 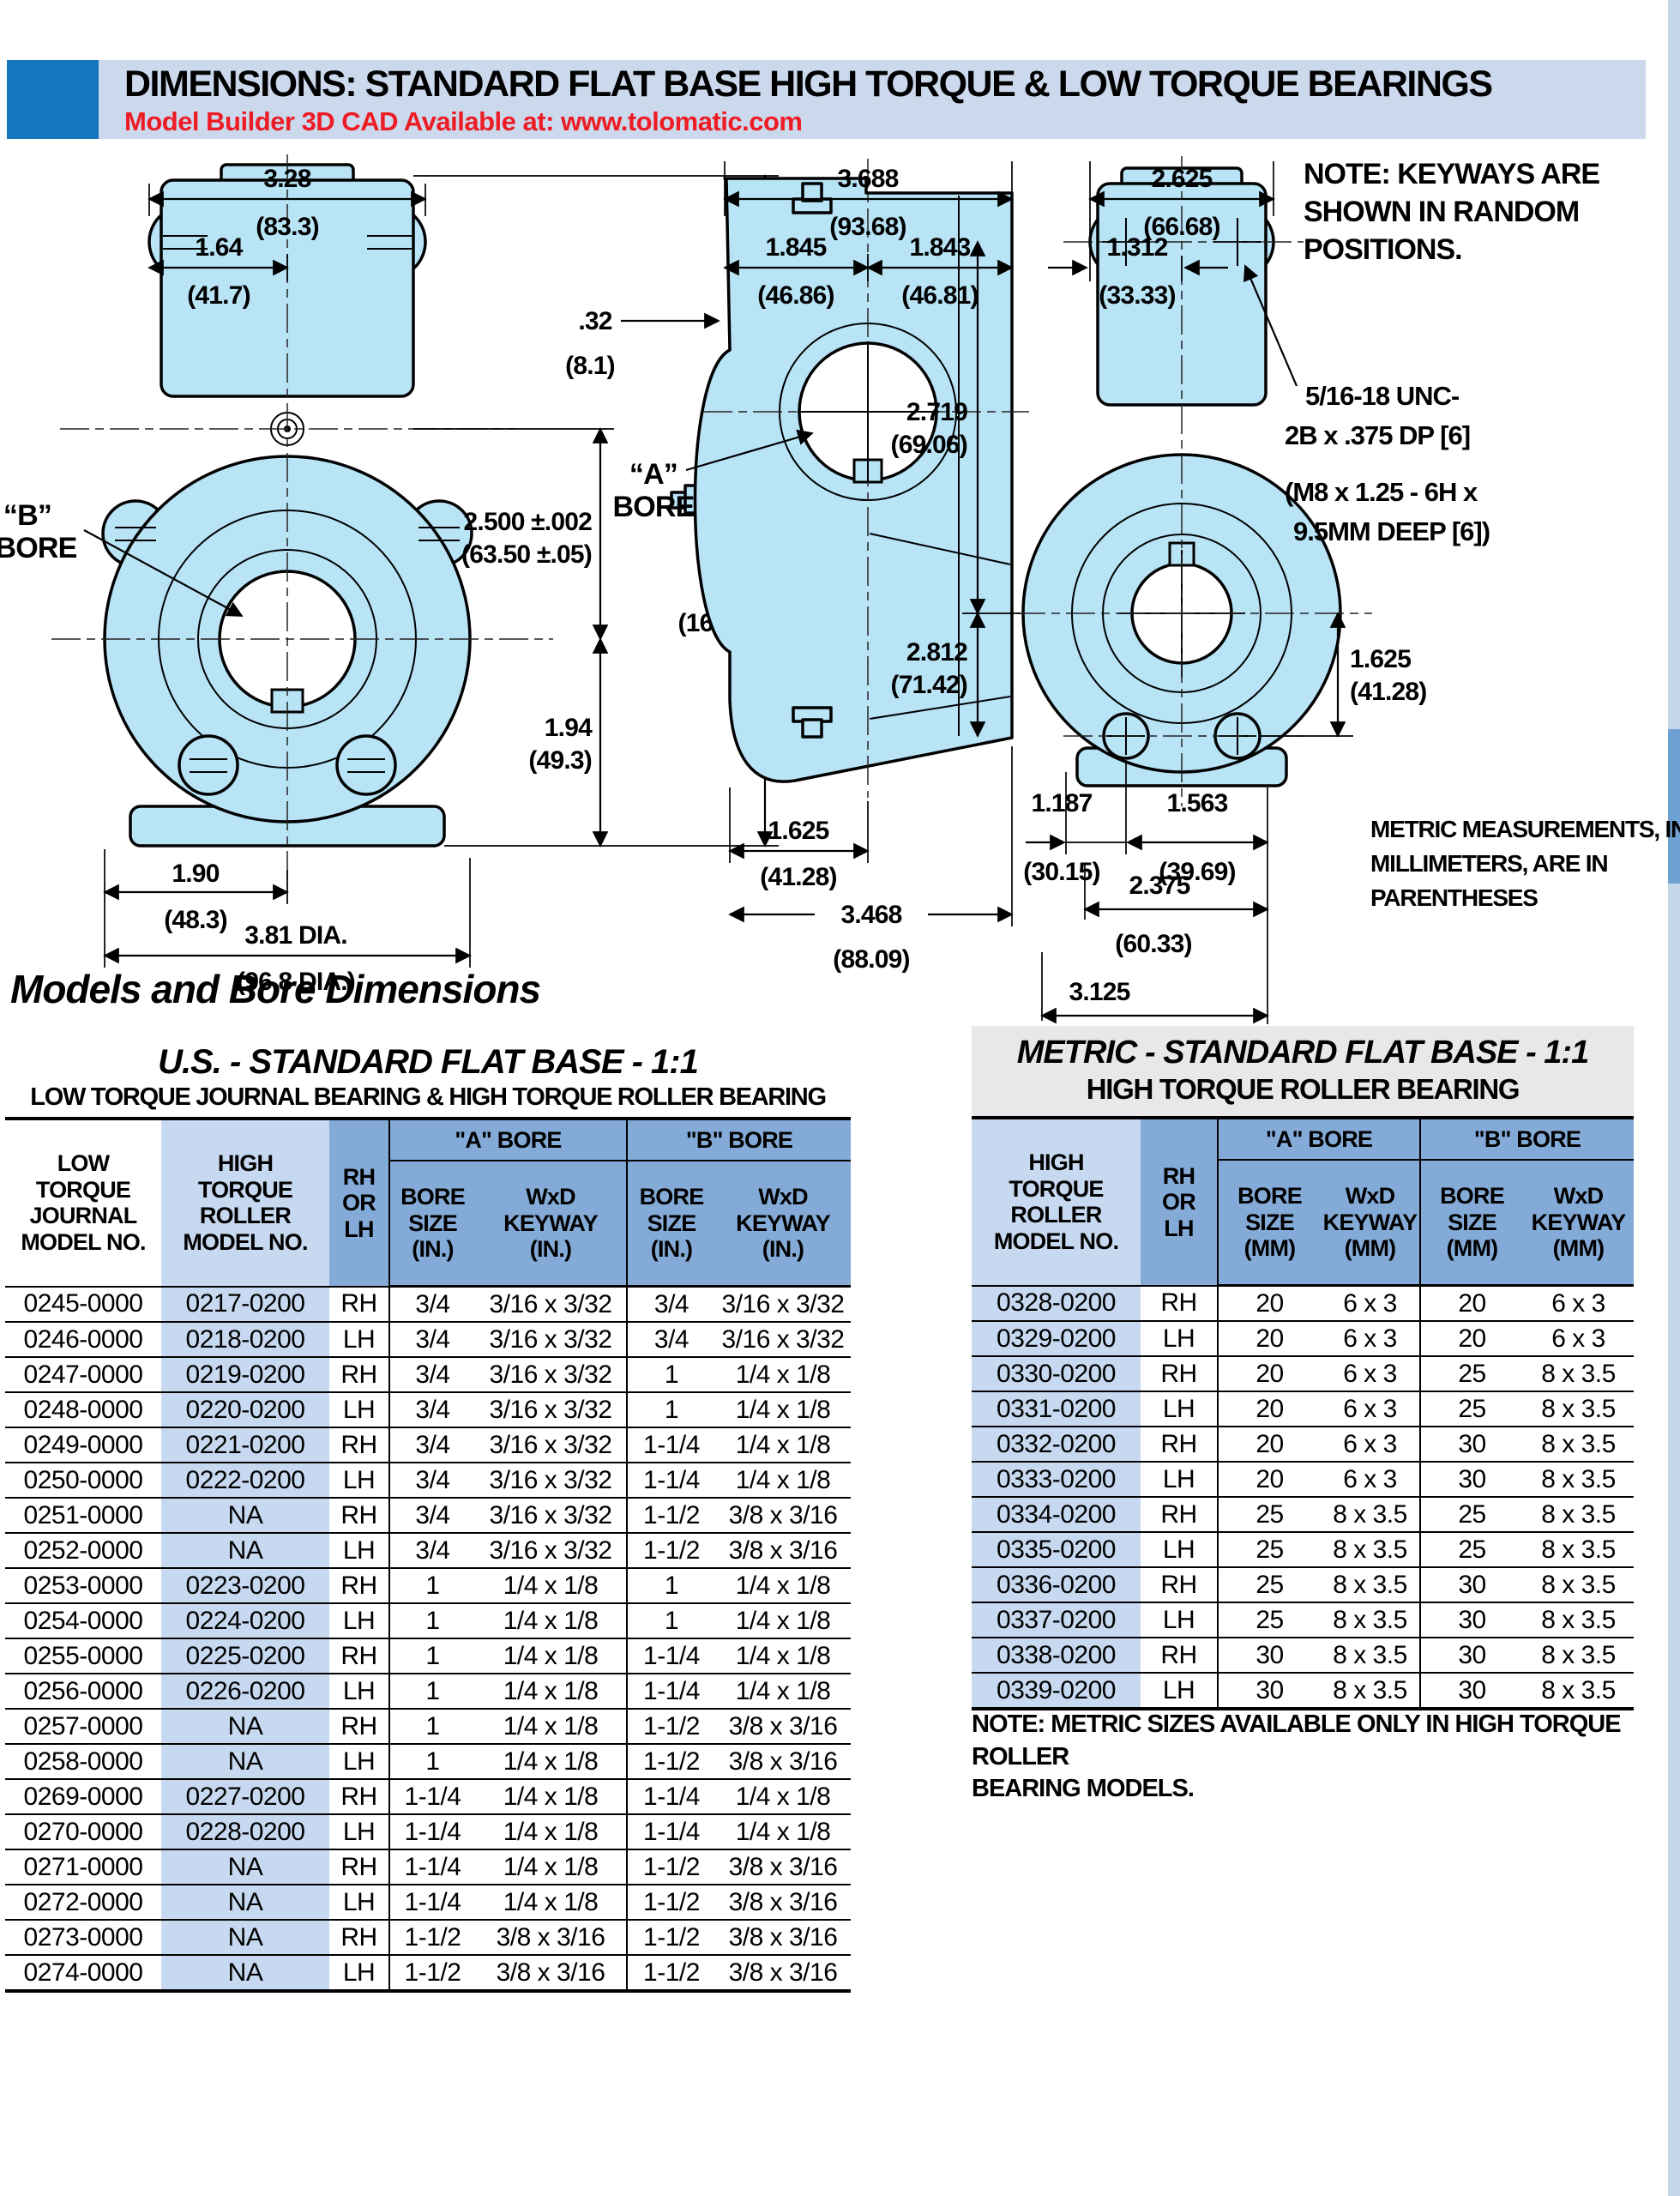 What do you see at coordinates (359, 1867) in the screenshot?
I see `us-hand-cell: RH` at bounding box center [359, 1867].